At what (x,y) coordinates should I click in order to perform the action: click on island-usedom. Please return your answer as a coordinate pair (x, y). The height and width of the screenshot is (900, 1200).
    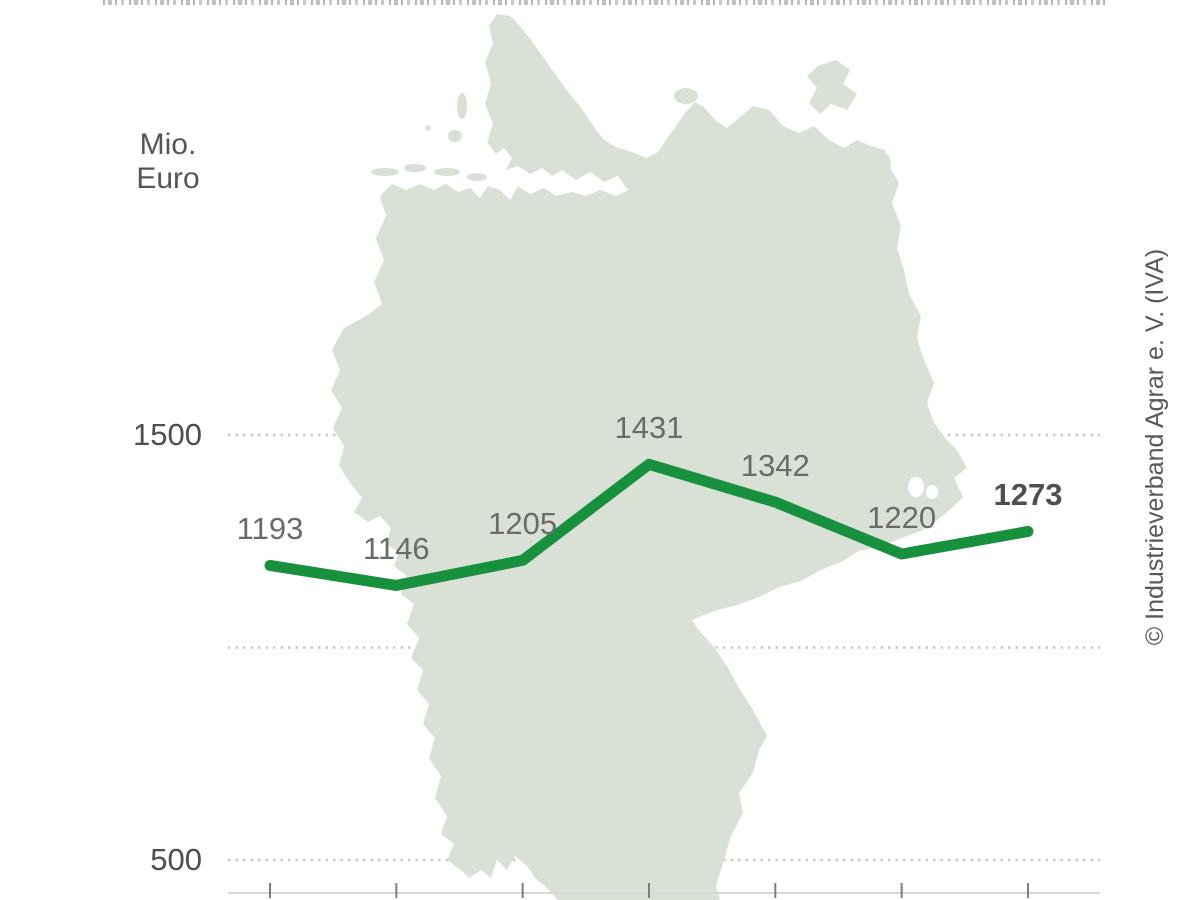
    Looking at the image, I should click on (884, 164).